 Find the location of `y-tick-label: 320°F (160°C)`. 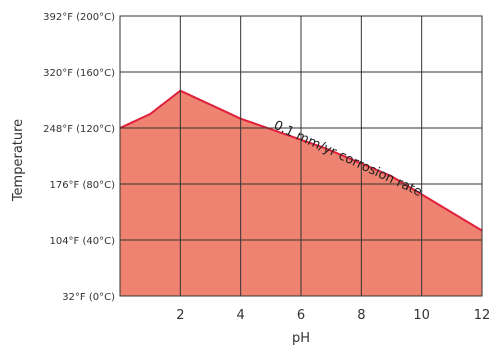

y-tick-label: 320°F (160°C) is located at coordinates (79, 73).